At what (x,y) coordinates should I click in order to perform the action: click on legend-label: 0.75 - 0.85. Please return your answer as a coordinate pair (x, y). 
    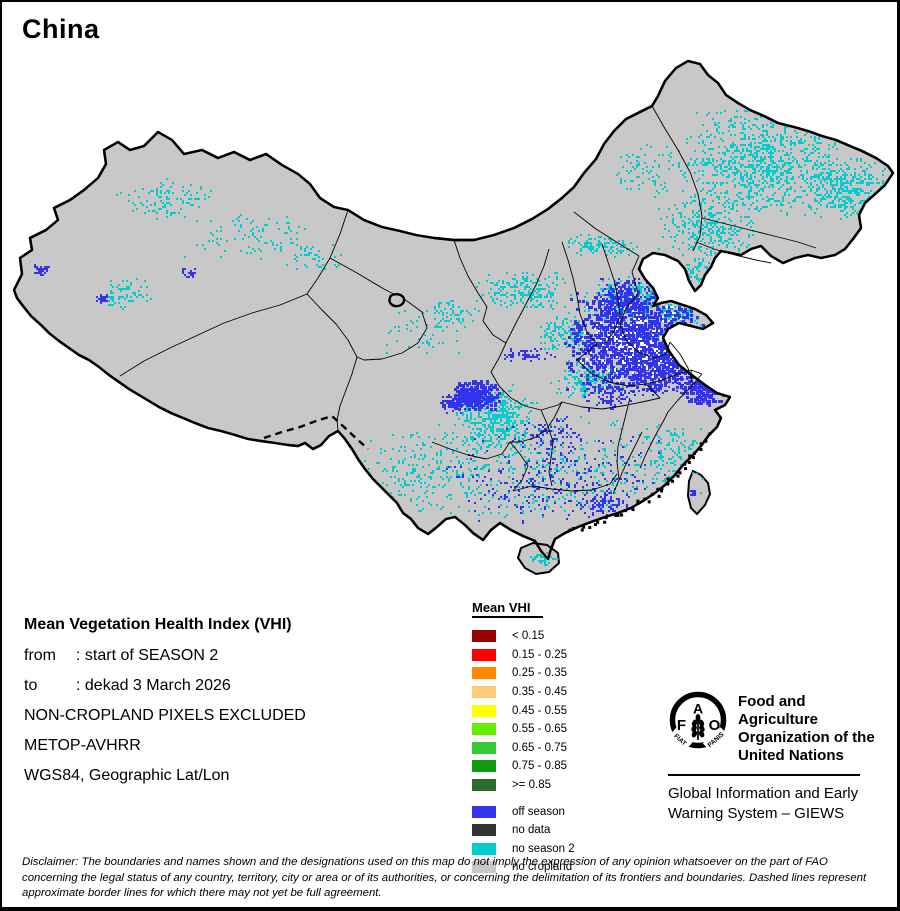
    Looking at the image, I should click on (539, 766).